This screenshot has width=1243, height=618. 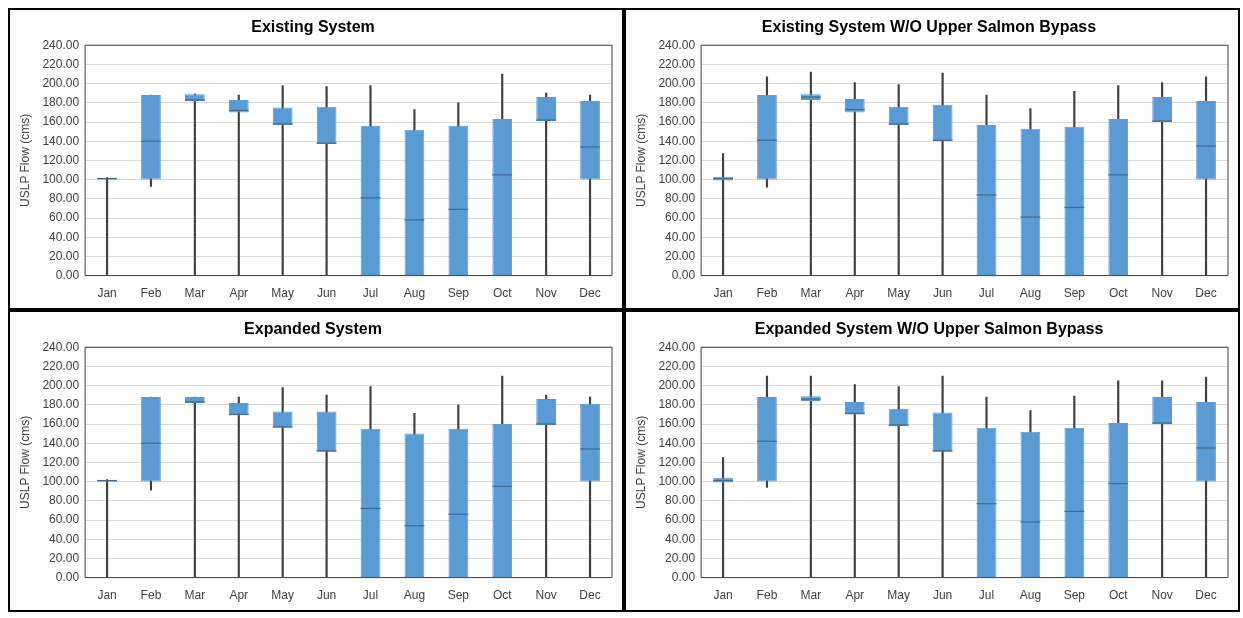 I want to click on chart-title: Existing System, so click(x=313, y=27).